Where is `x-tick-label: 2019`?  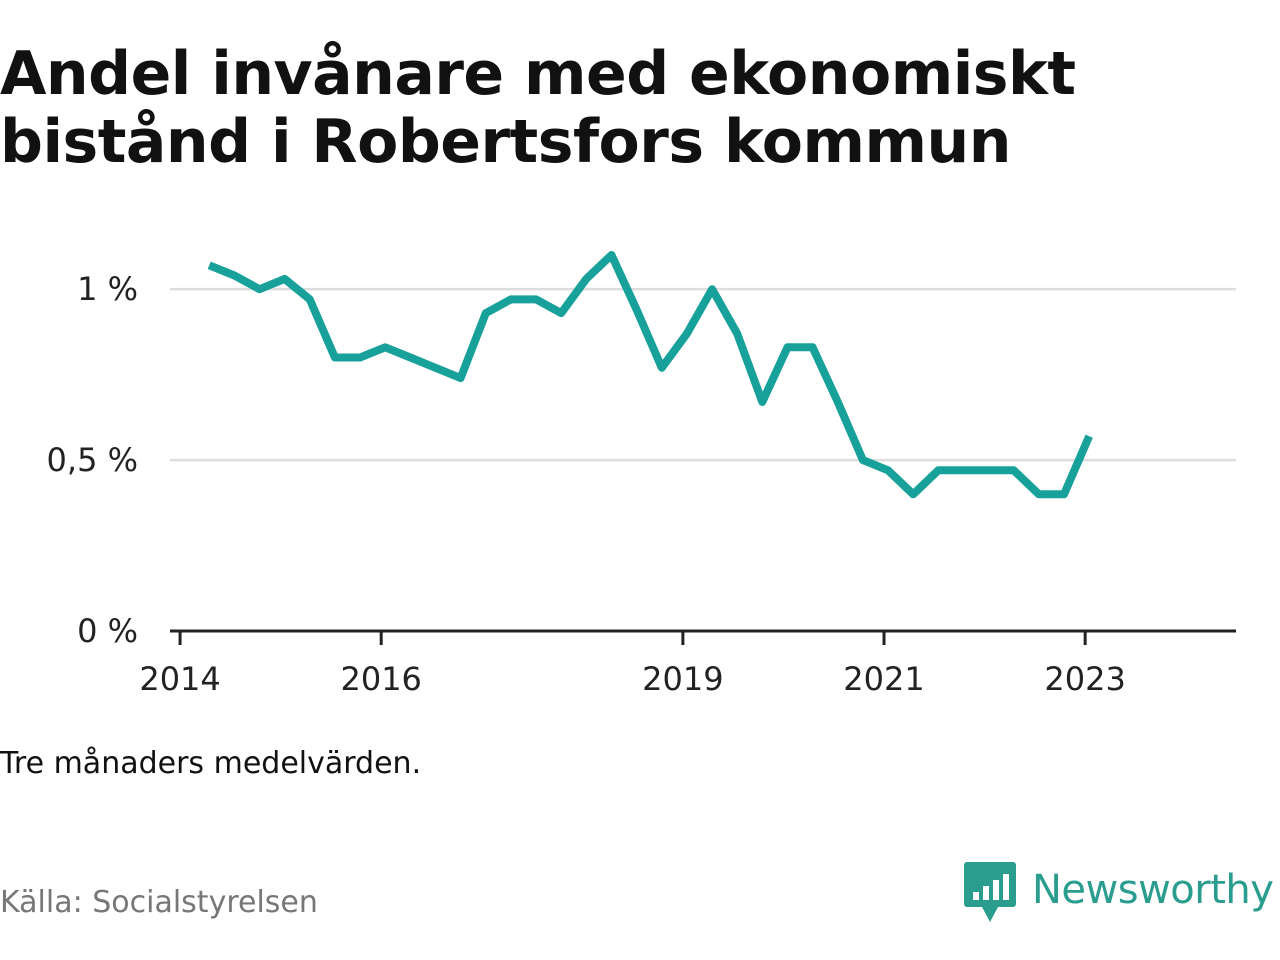 x-tick-label: 2019 is located at coordinates (682, 679).